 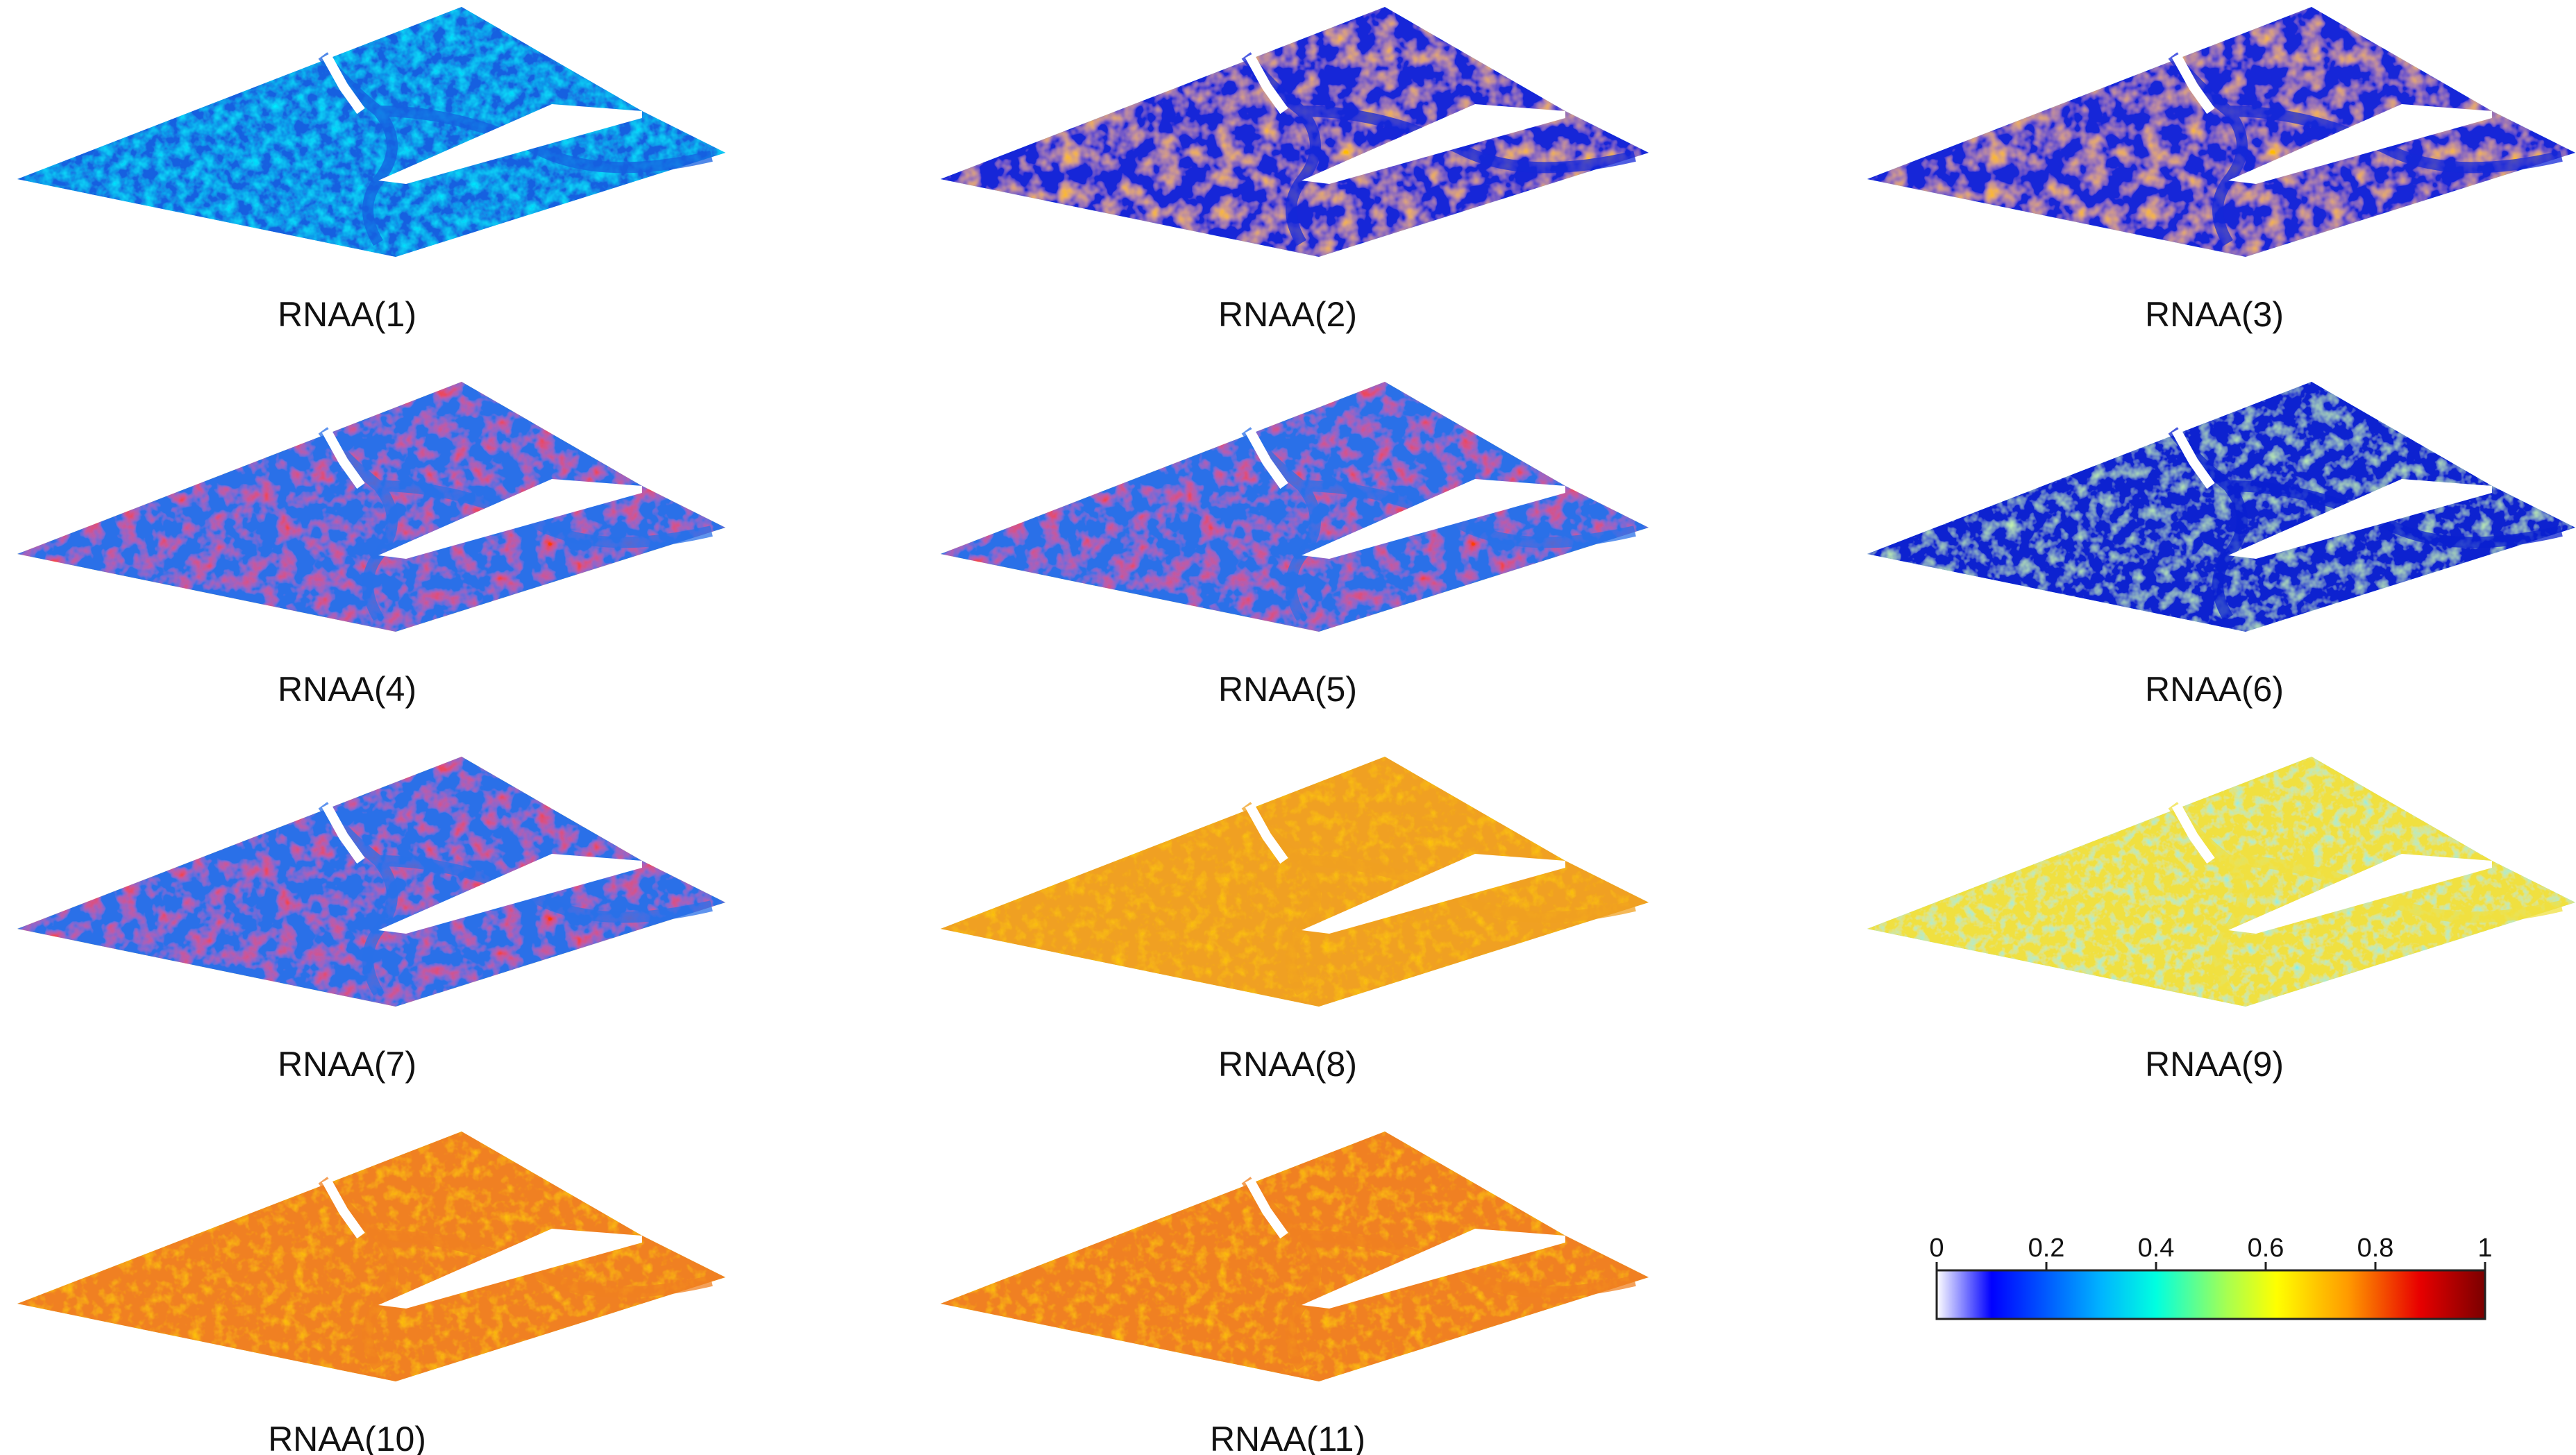 What do you see at coordinates (1287, 1064) in the screenshot?
I see `panel-label: RNAA(8)` at bounding box center [1287, 1064].